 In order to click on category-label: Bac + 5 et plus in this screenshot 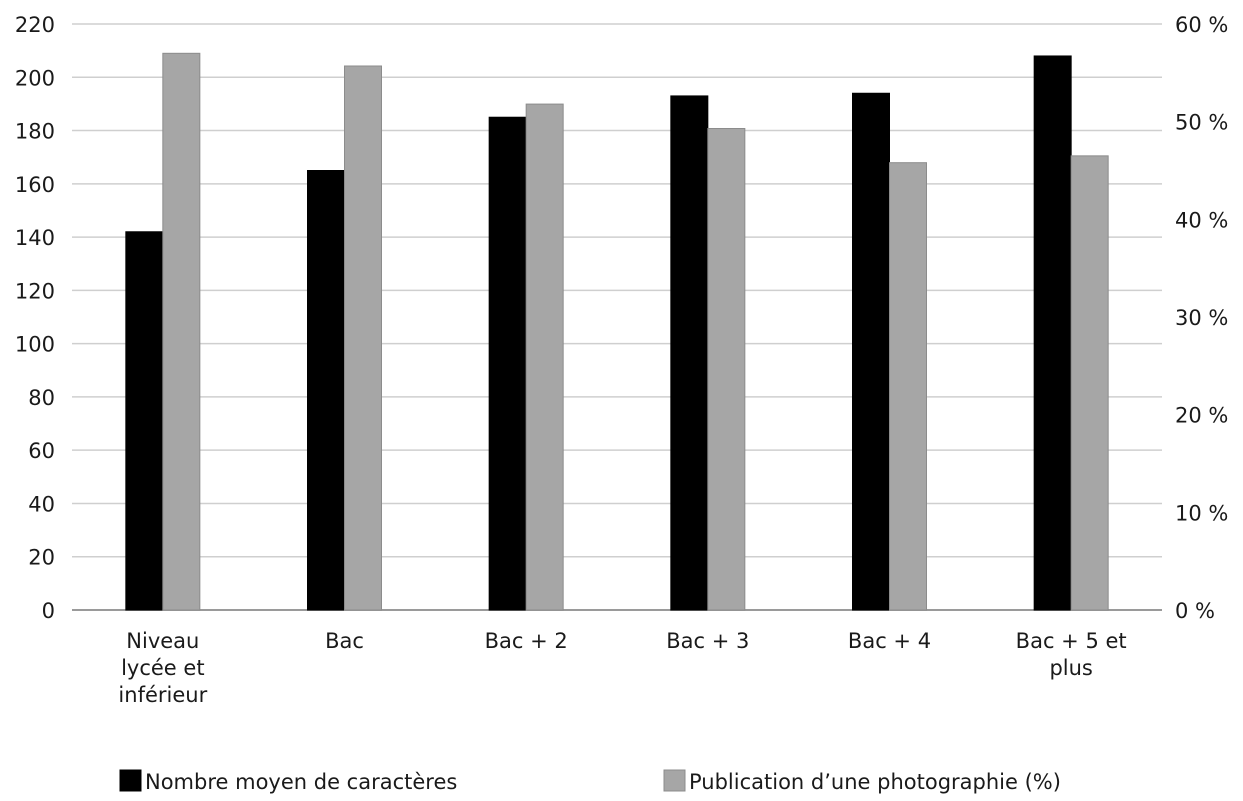, I will do `click(1071, 654)`.